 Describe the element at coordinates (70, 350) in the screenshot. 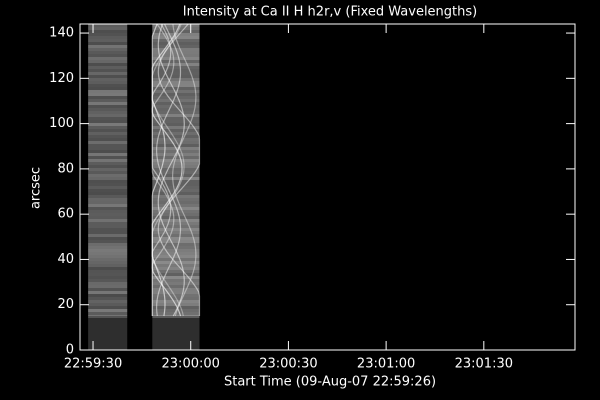

I see `y-tick-label: 0` at that location.